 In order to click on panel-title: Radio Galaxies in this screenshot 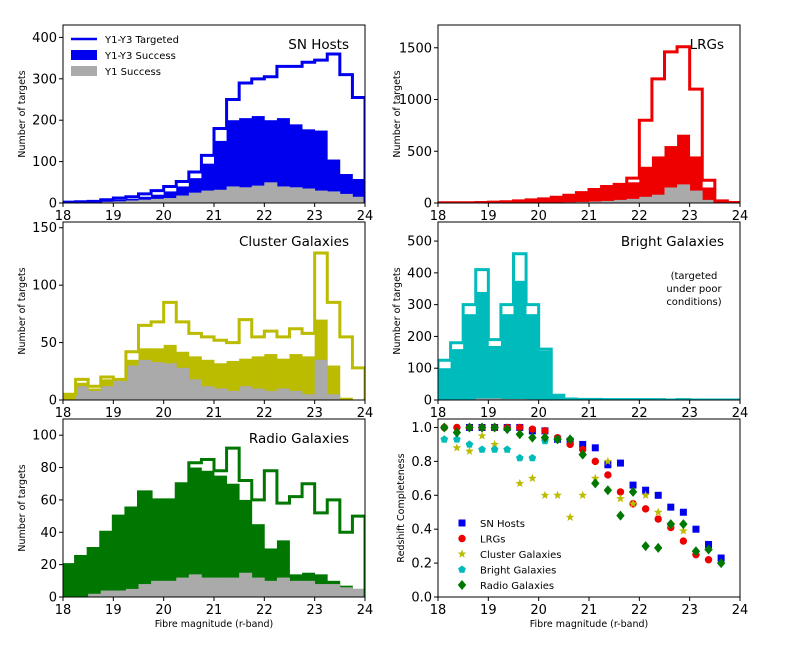, I will do `click(299, 439)`.